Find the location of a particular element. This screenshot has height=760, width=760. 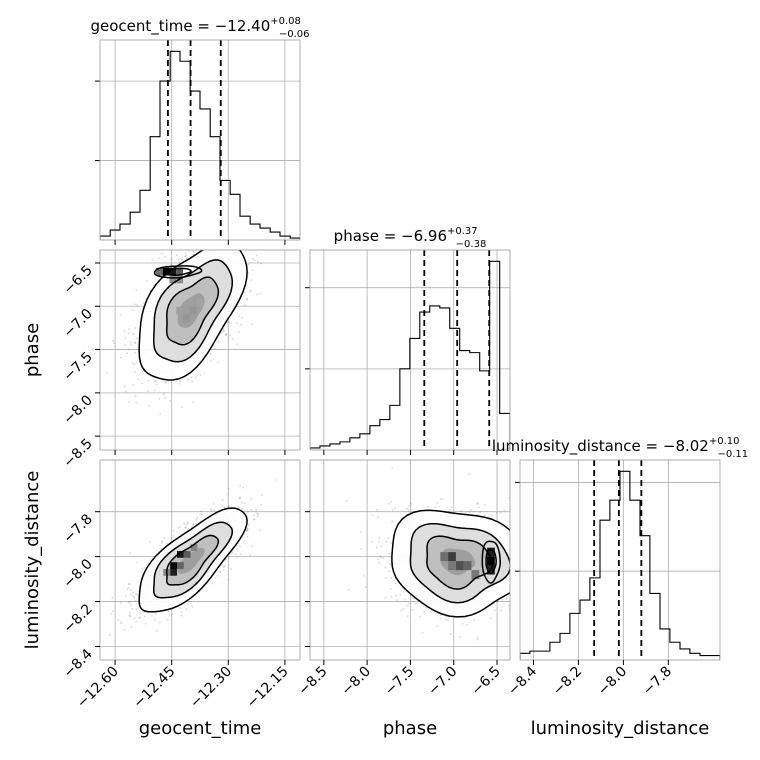

histogram-step is located at coordinates (620, 565).